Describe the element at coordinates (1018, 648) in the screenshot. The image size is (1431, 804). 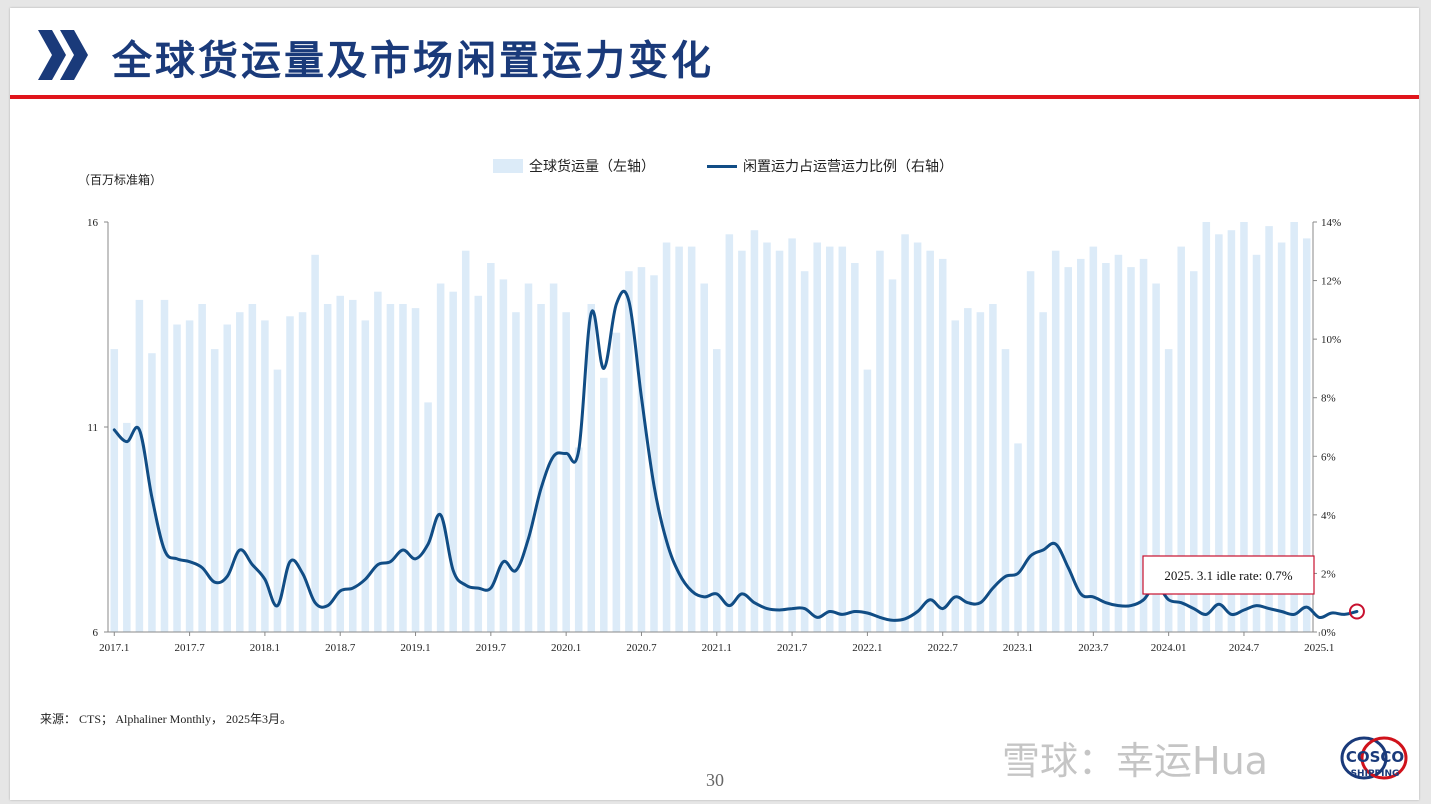
I see `x-axis-tick-label: 2023.1` at that location.